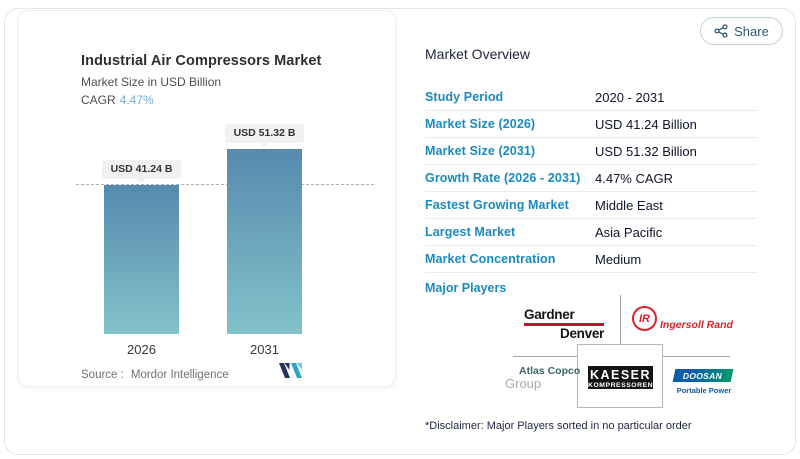  Describe the element at coordinates (470, 232) in the screenshot. I see `row-label: Largest Market` at that location.